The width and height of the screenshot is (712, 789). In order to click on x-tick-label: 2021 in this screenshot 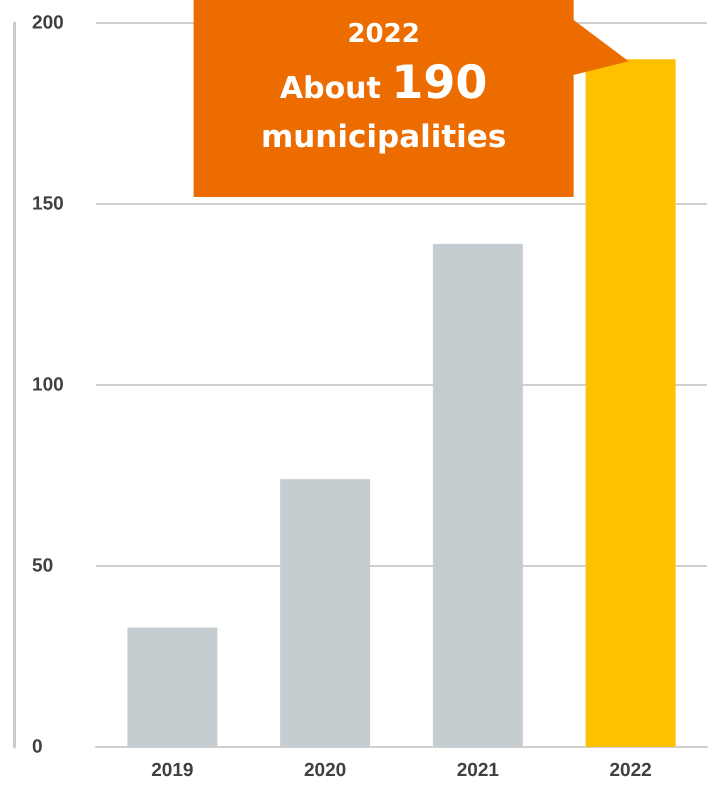, I will do `click(478, 770)`.